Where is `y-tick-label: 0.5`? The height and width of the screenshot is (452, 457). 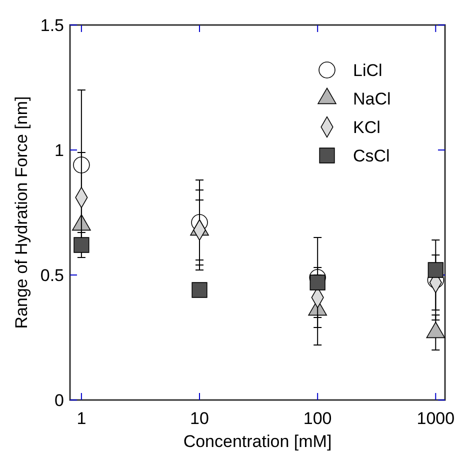 y-tick-label: 0.5 is located at coordinates (52, 275).